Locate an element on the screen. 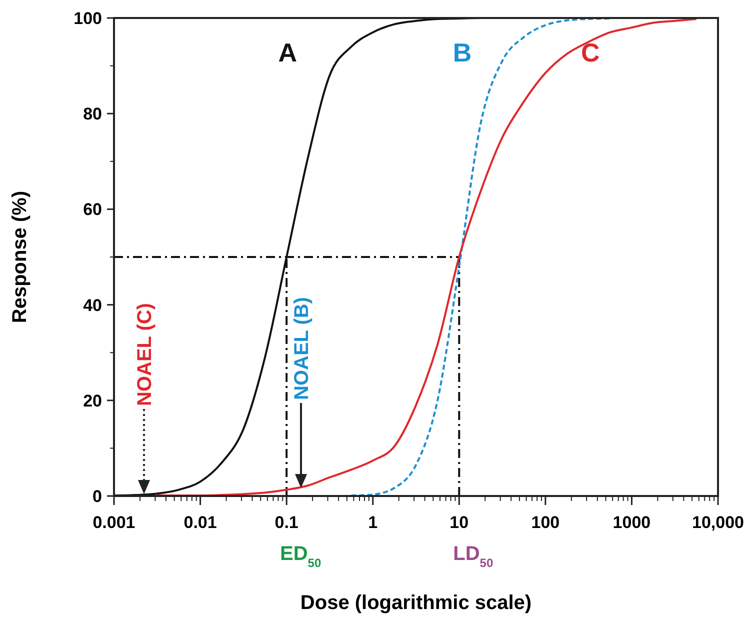 The height and width of the screenshot is (617, 753). x-tick-label: 10,000 is located at coordinates (718, 522).